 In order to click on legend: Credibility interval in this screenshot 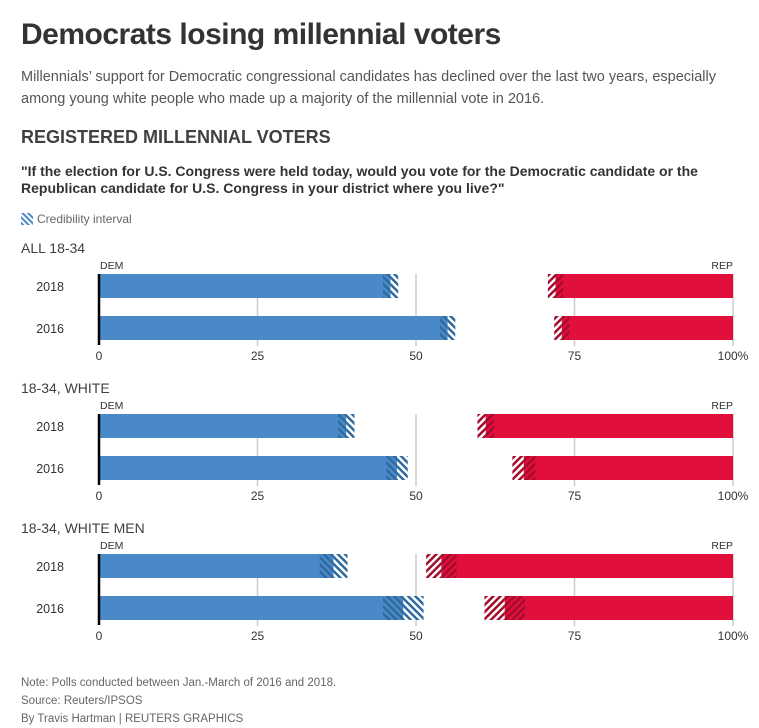, I will do `click(76, 219)`.